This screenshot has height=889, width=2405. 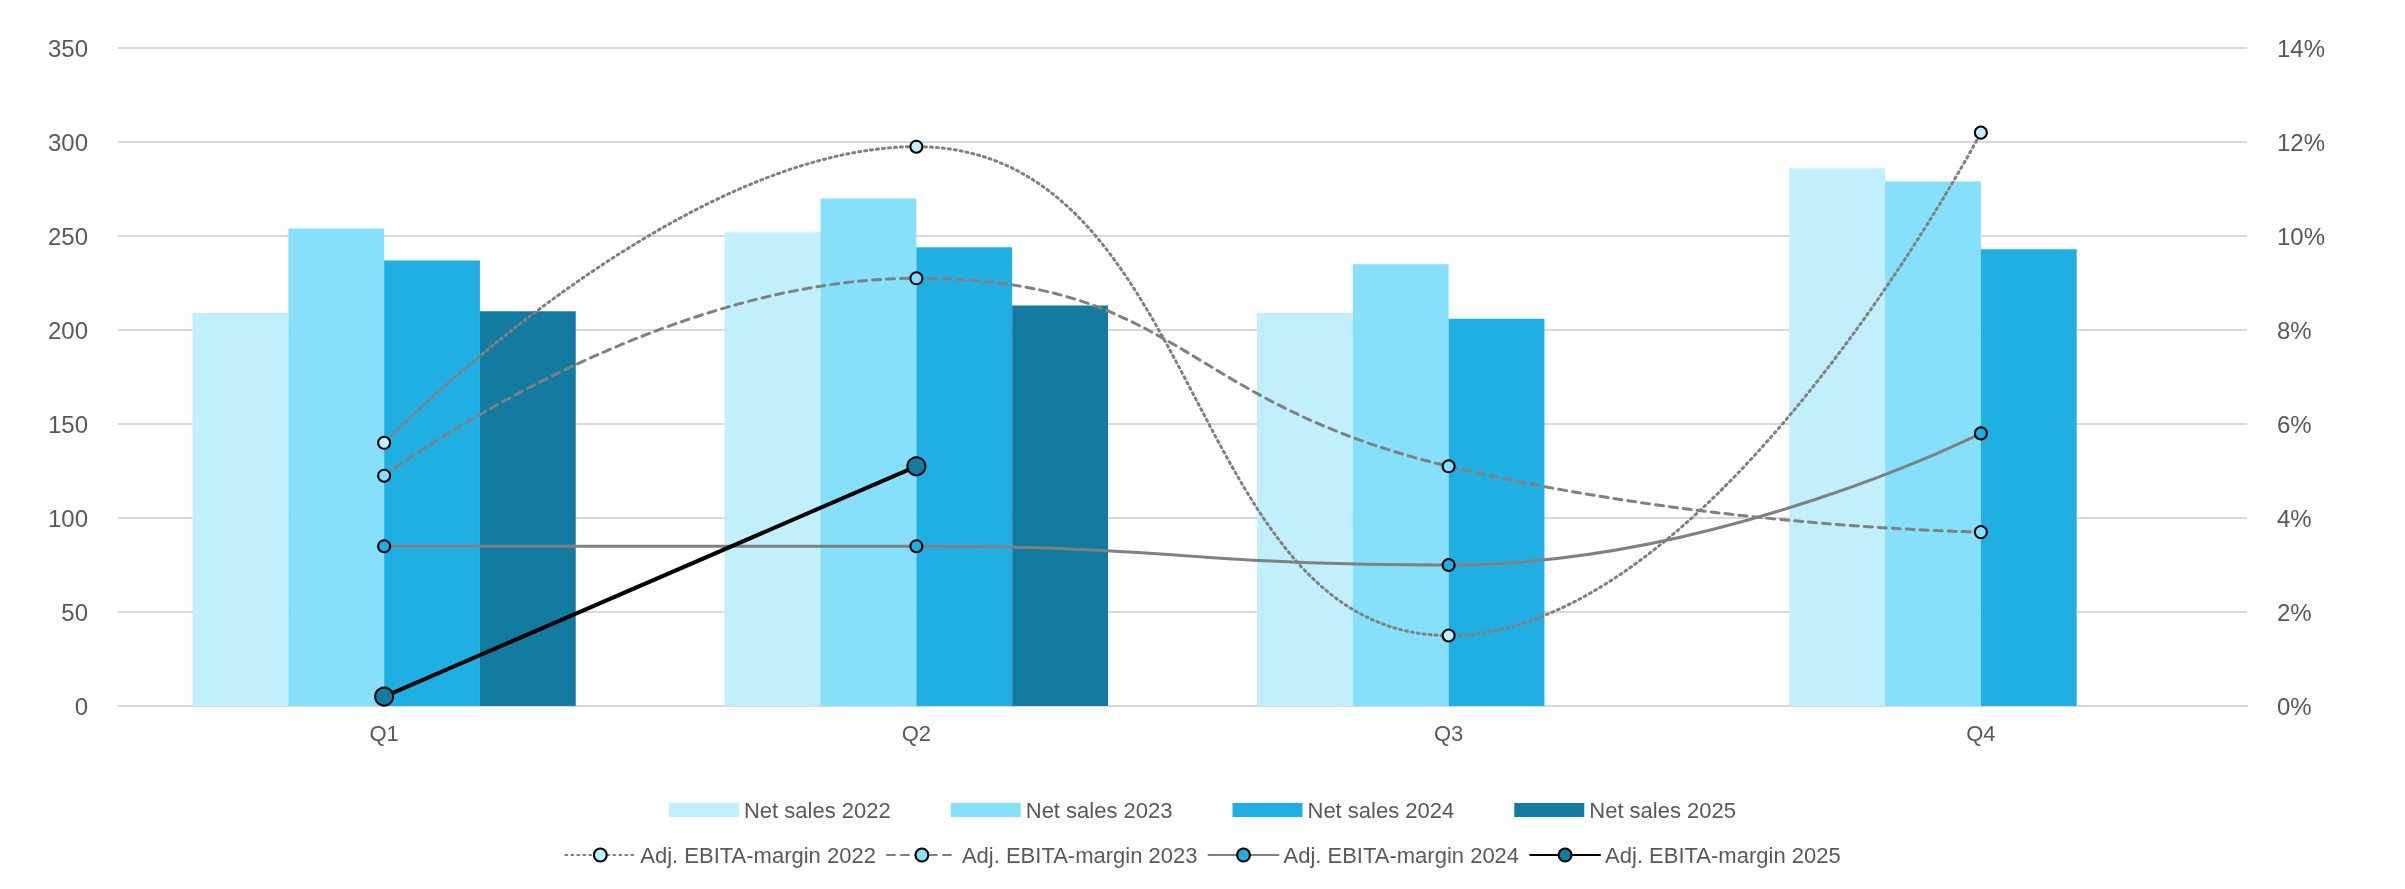 I want to click on x-tick-label: Q1, so click(x=384, y=733).